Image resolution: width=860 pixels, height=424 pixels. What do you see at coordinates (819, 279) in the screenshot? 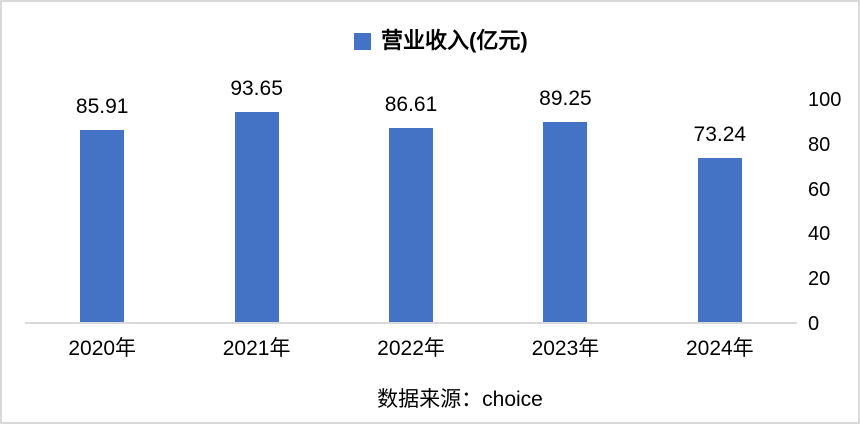
I see `y-tick-label: 20` at bounding box center [819, 279].